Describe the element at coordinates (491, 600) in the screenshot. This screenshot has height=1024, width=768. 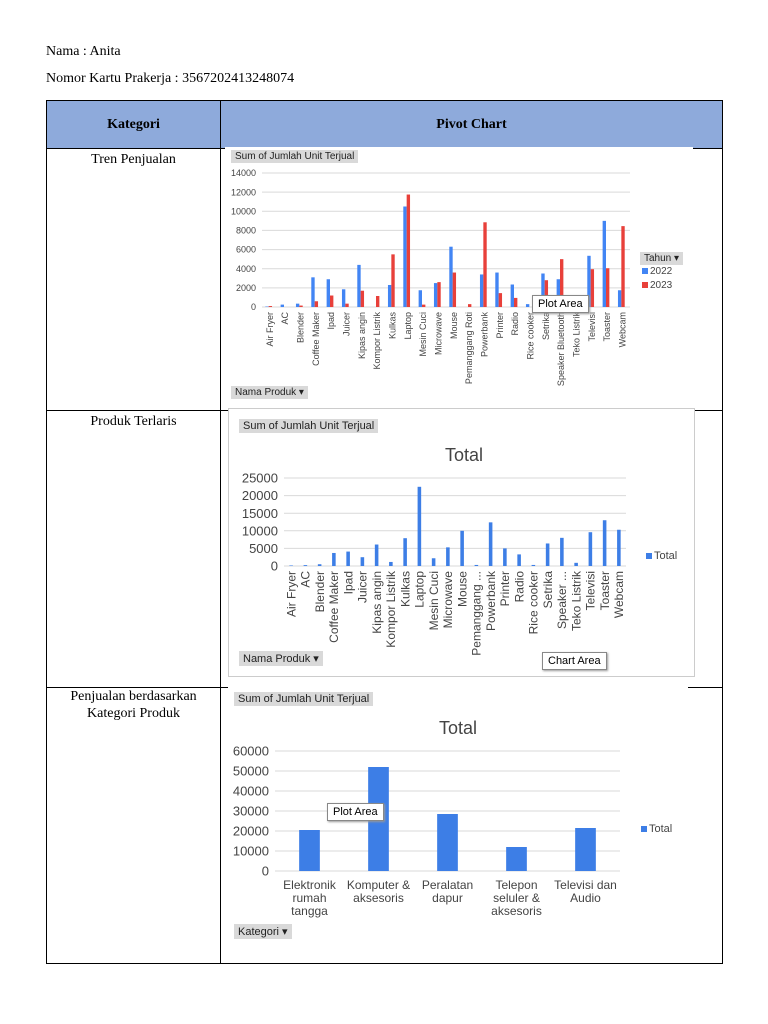
I see `x-tick-label: Powerbank` at that location.